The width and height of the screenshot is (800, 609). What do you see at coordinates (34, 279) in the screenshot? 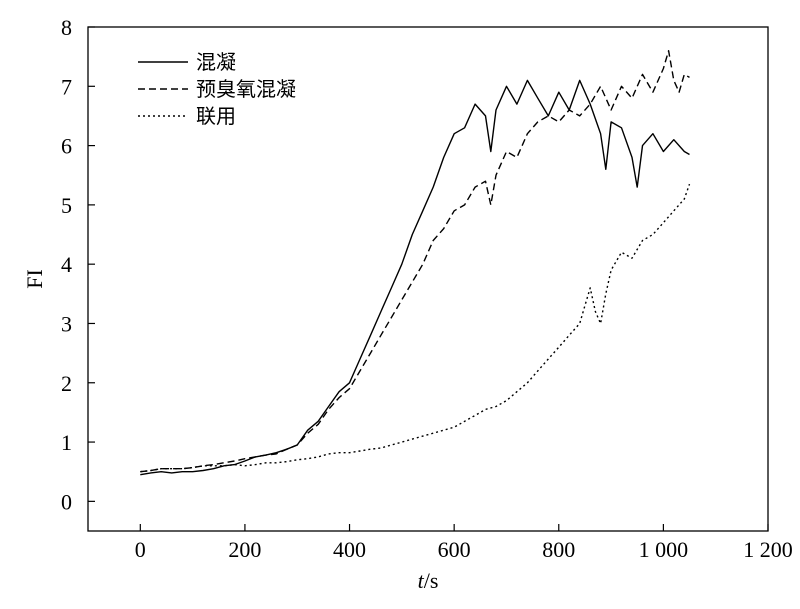
I see `y-axis-title: FI` at bounding box center [34, 279].